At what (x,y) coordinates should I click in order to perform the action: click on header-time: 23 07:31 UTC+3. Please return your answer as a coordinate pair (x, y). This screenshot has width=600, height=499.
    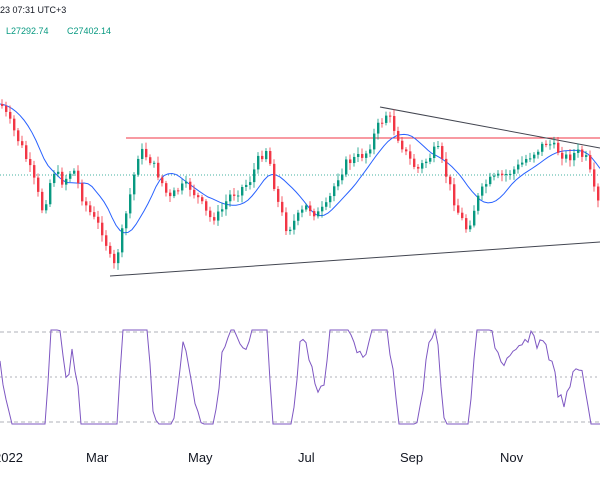
    Looking at the image, I should click on (33, 10).